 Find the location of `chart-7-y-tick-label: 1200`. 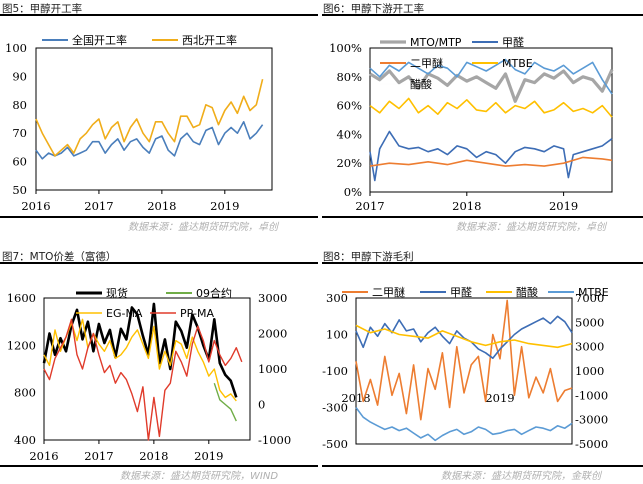

chart-7-y-tick-label: 1200 is located at coordinates (21, 345).